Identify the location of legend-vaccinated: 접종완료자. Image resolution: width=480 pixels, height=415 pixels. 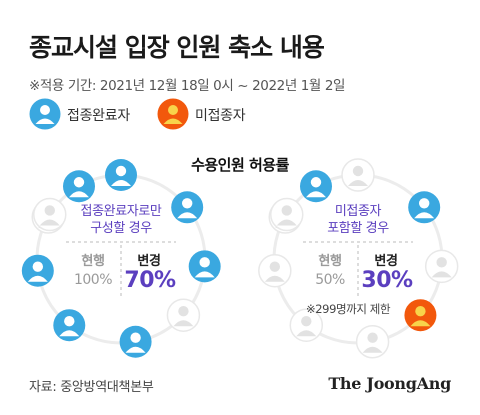
(79, 114).